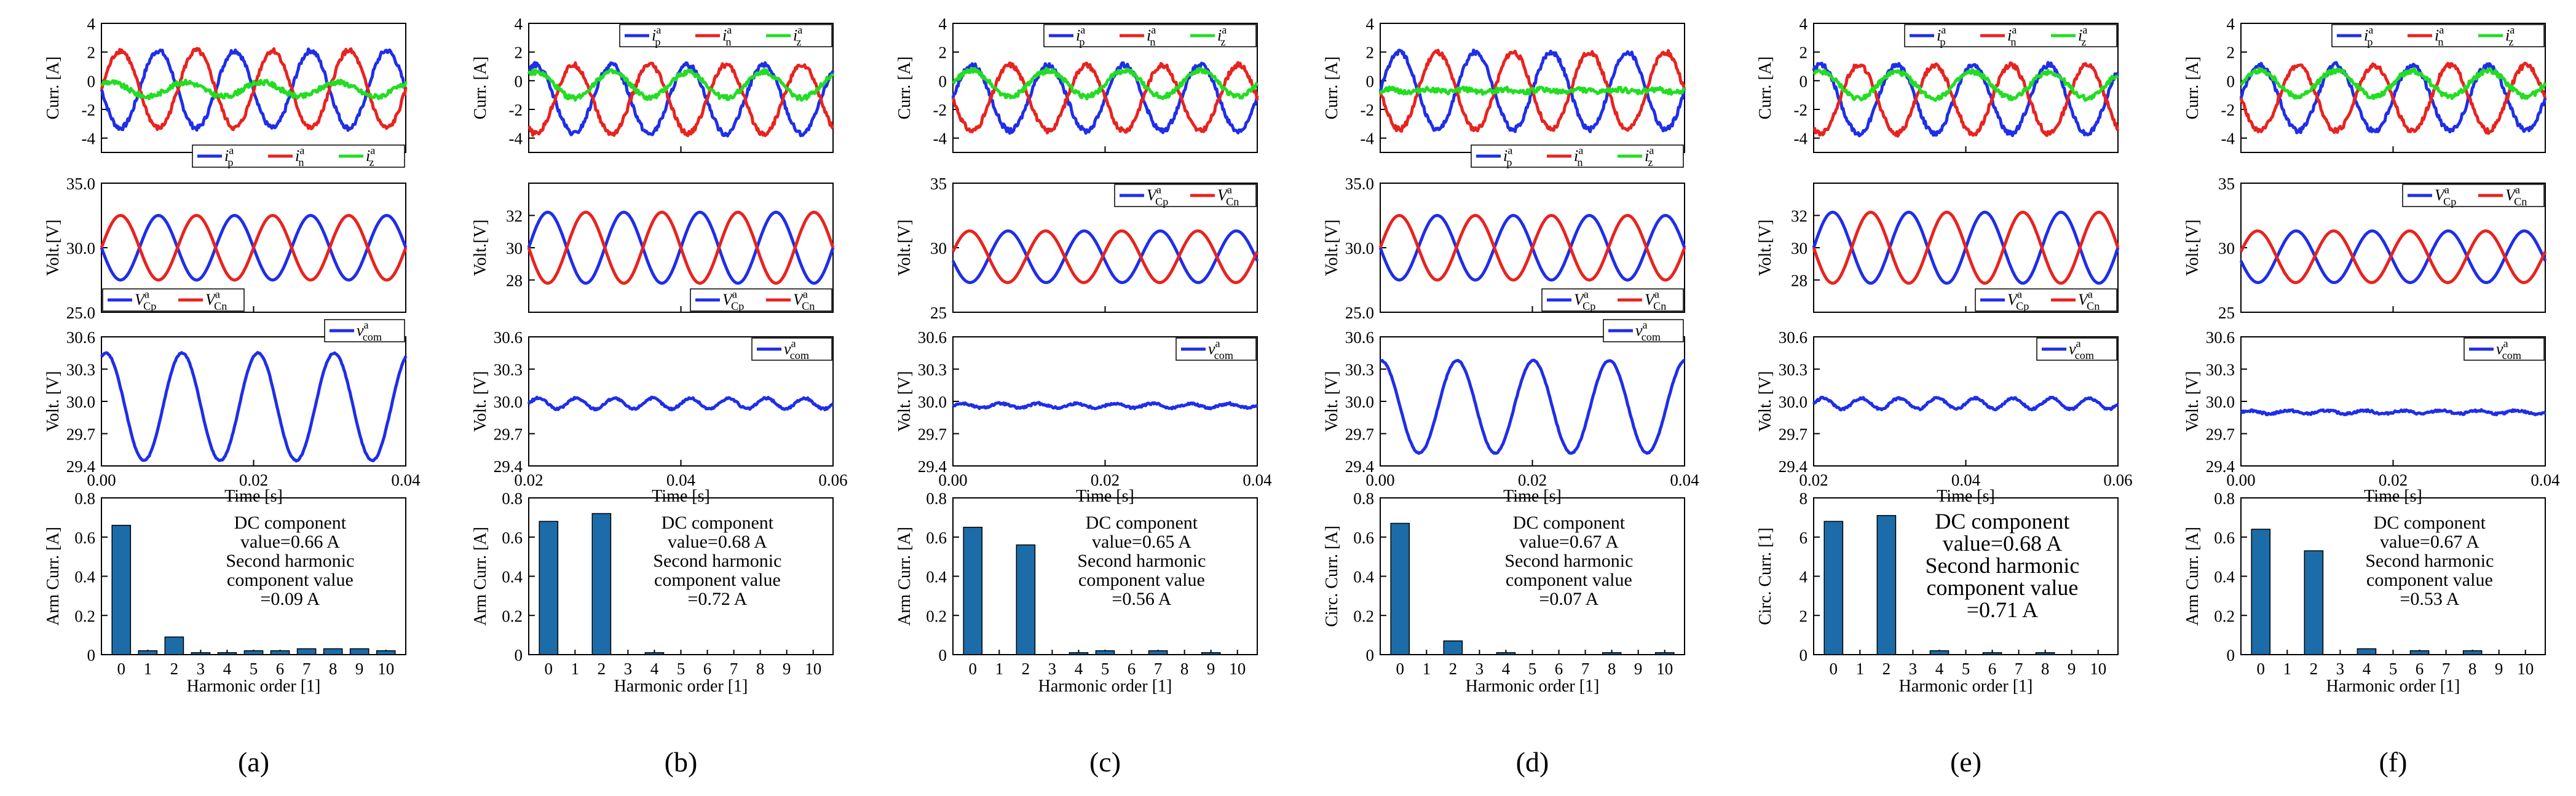  What do you see at coordinates (1799, 216) in the screenshot?
I see `y-tick-label: 32` at bounding box center [1799, 216].